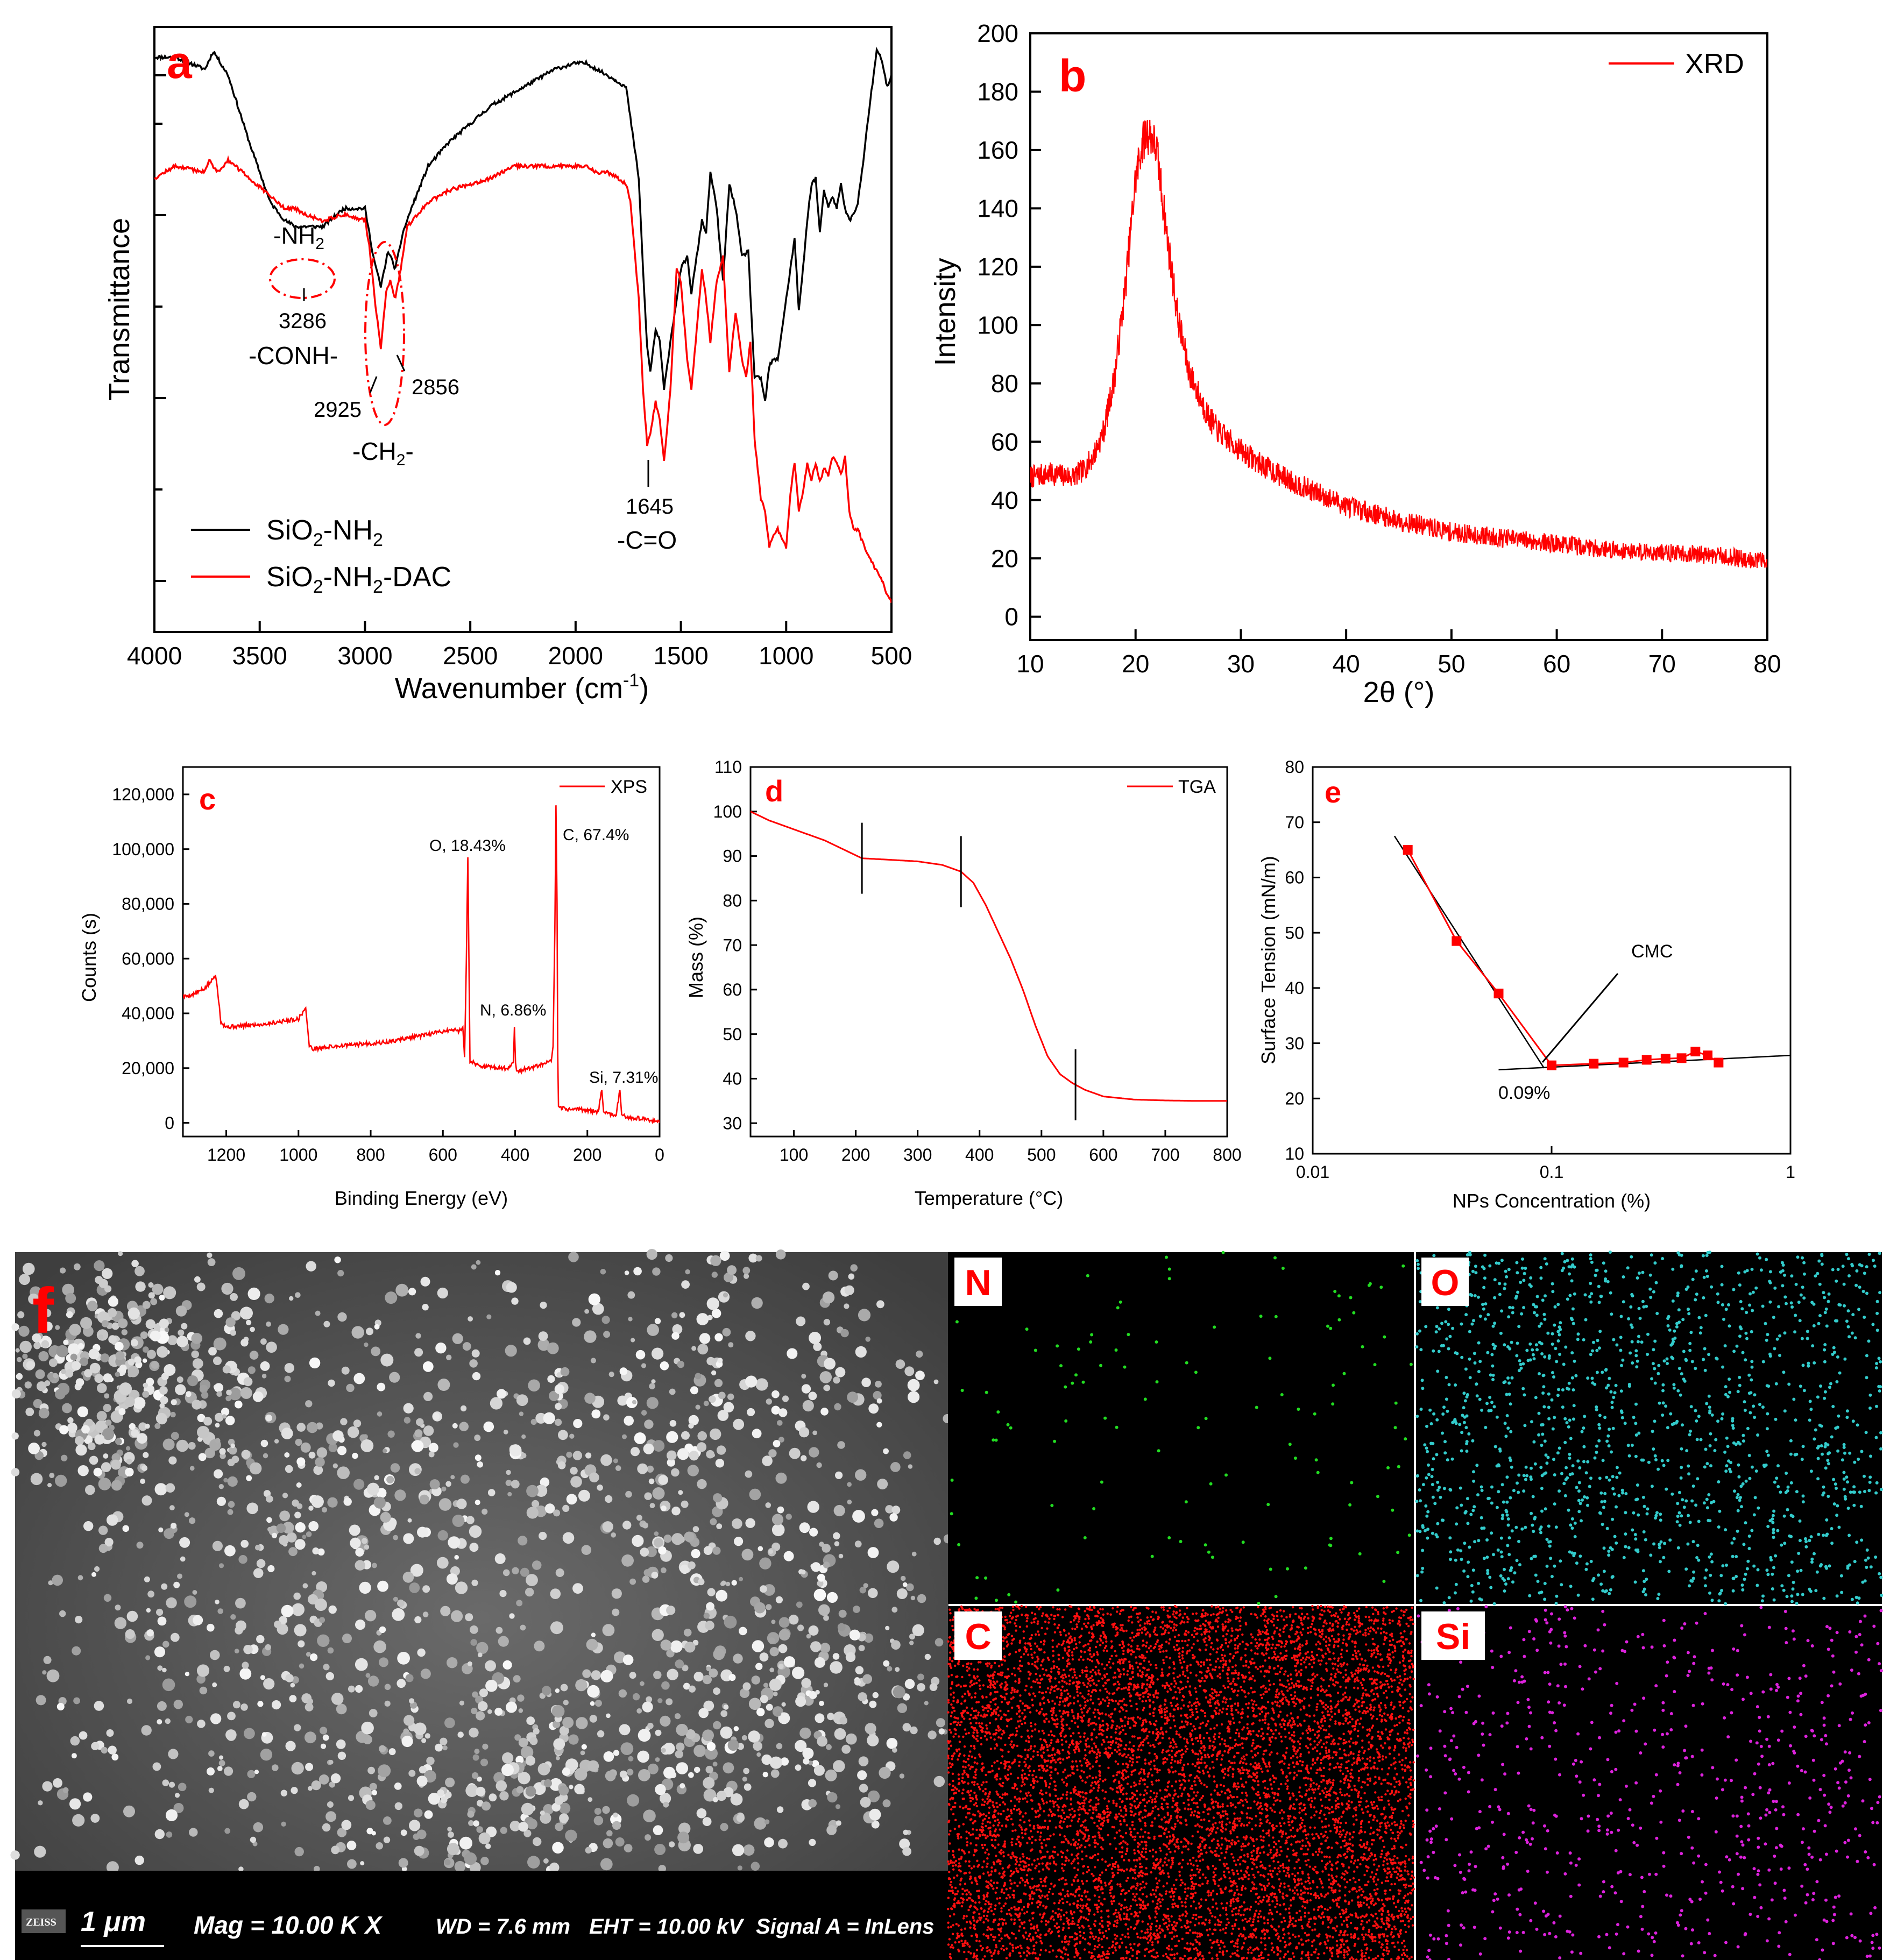 Image resolution: width=1890 pixels, height=1960 pixels. Describe the element at coordinates (998, 92) in the screenshot. I see `y-tick-label: 180` at that location.